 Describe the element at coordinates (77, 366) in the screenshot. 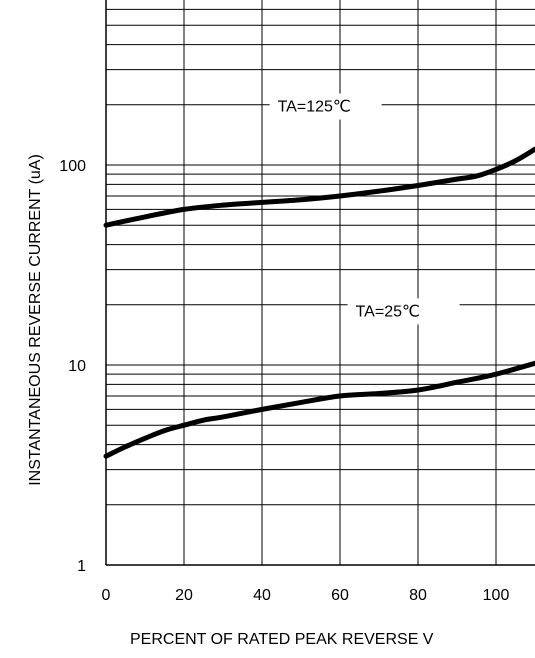

I see `y-tick-label: 10` at that location.